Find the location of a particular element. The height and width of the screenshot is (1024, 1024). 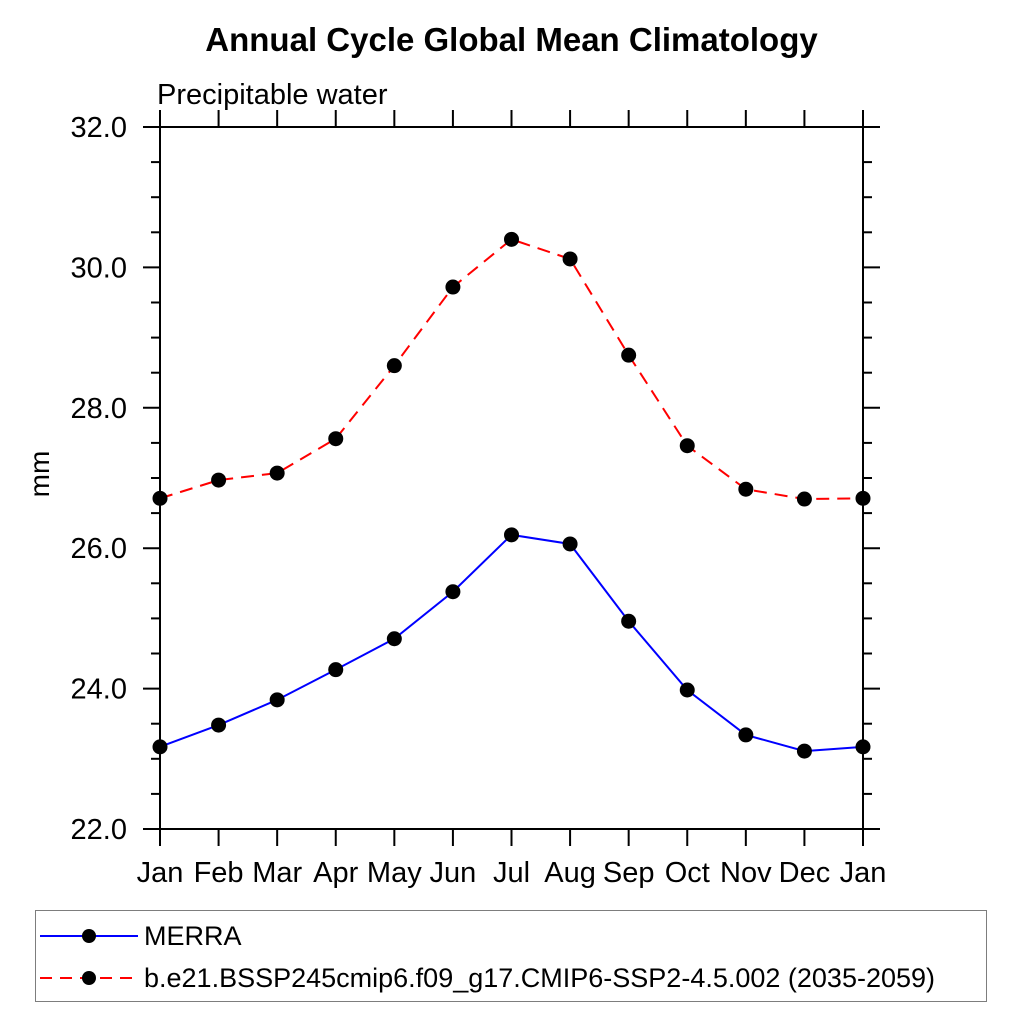

legend-item-merra: MERRA is located at coordinates (512, 936).